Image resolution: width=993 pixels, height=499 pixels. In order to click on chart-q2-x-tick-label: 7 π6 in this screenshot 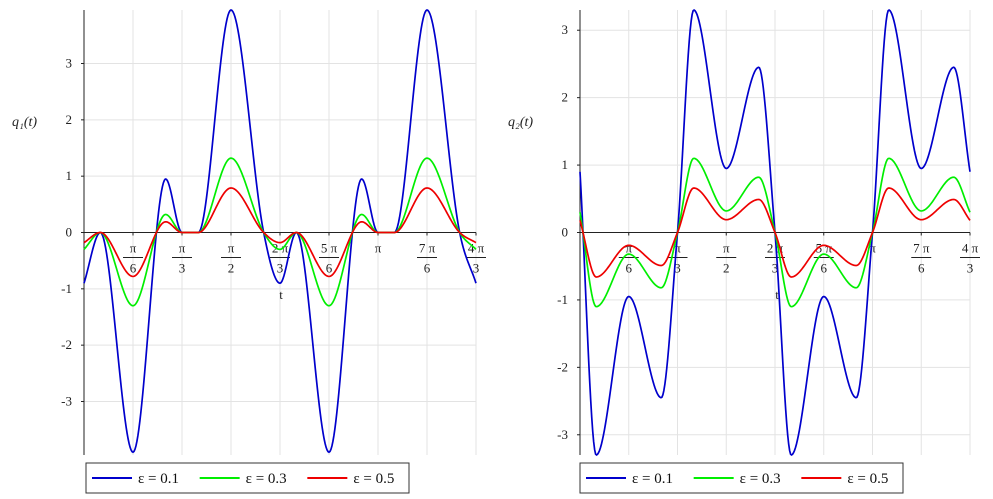, I will do `click(921, 258)`.